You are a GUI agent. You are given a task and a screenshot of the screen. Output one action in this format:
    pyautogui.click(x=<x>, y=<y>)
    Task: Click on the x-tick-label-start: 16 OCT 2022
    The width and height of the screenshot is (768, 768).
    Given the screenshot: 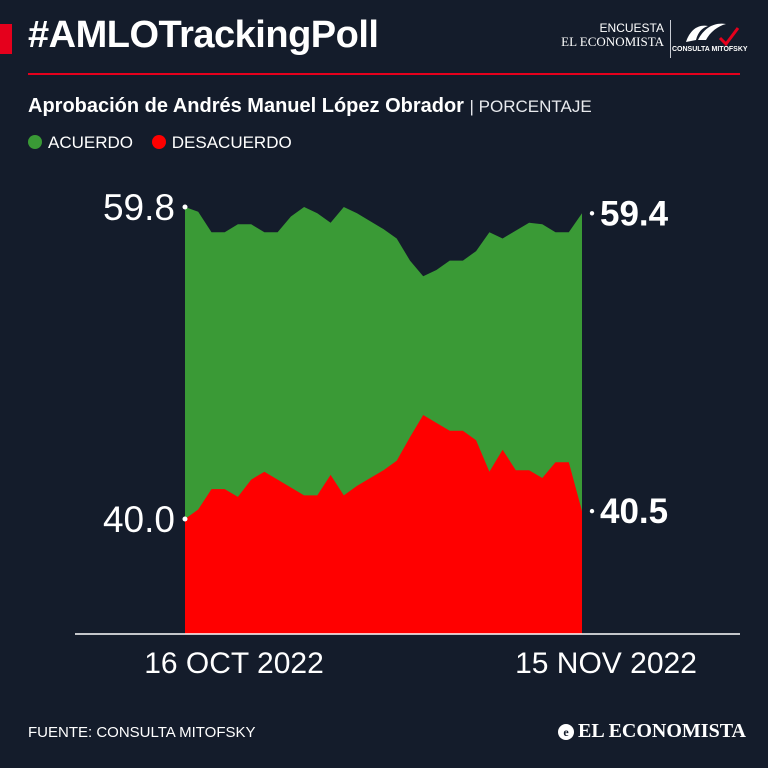 What is the action you would take?
    pyautogui.click(x=234, y=663)
    